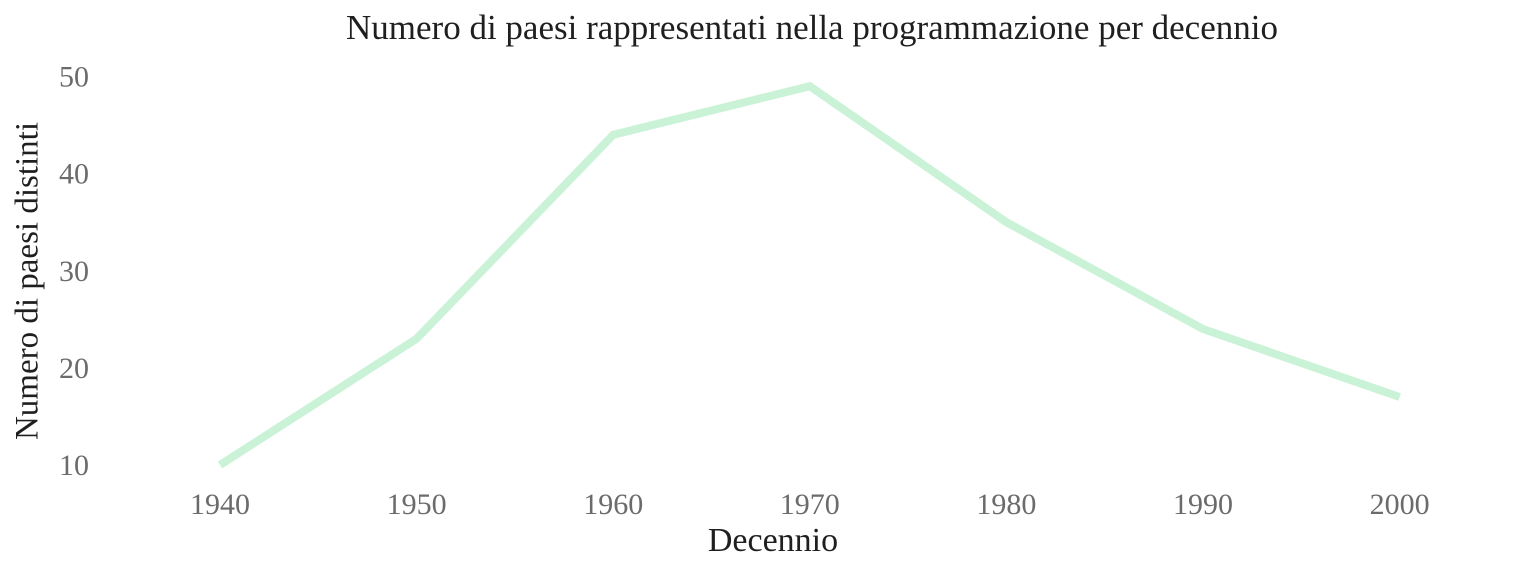 The width and height of the screenshot is (1536, 576). I want to click on y-tick-label: 30, so click(74, 271).